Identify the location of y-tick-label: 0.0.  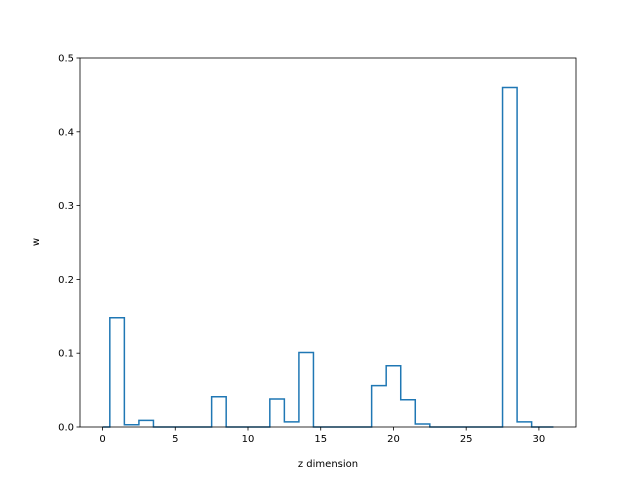
(66, 428).